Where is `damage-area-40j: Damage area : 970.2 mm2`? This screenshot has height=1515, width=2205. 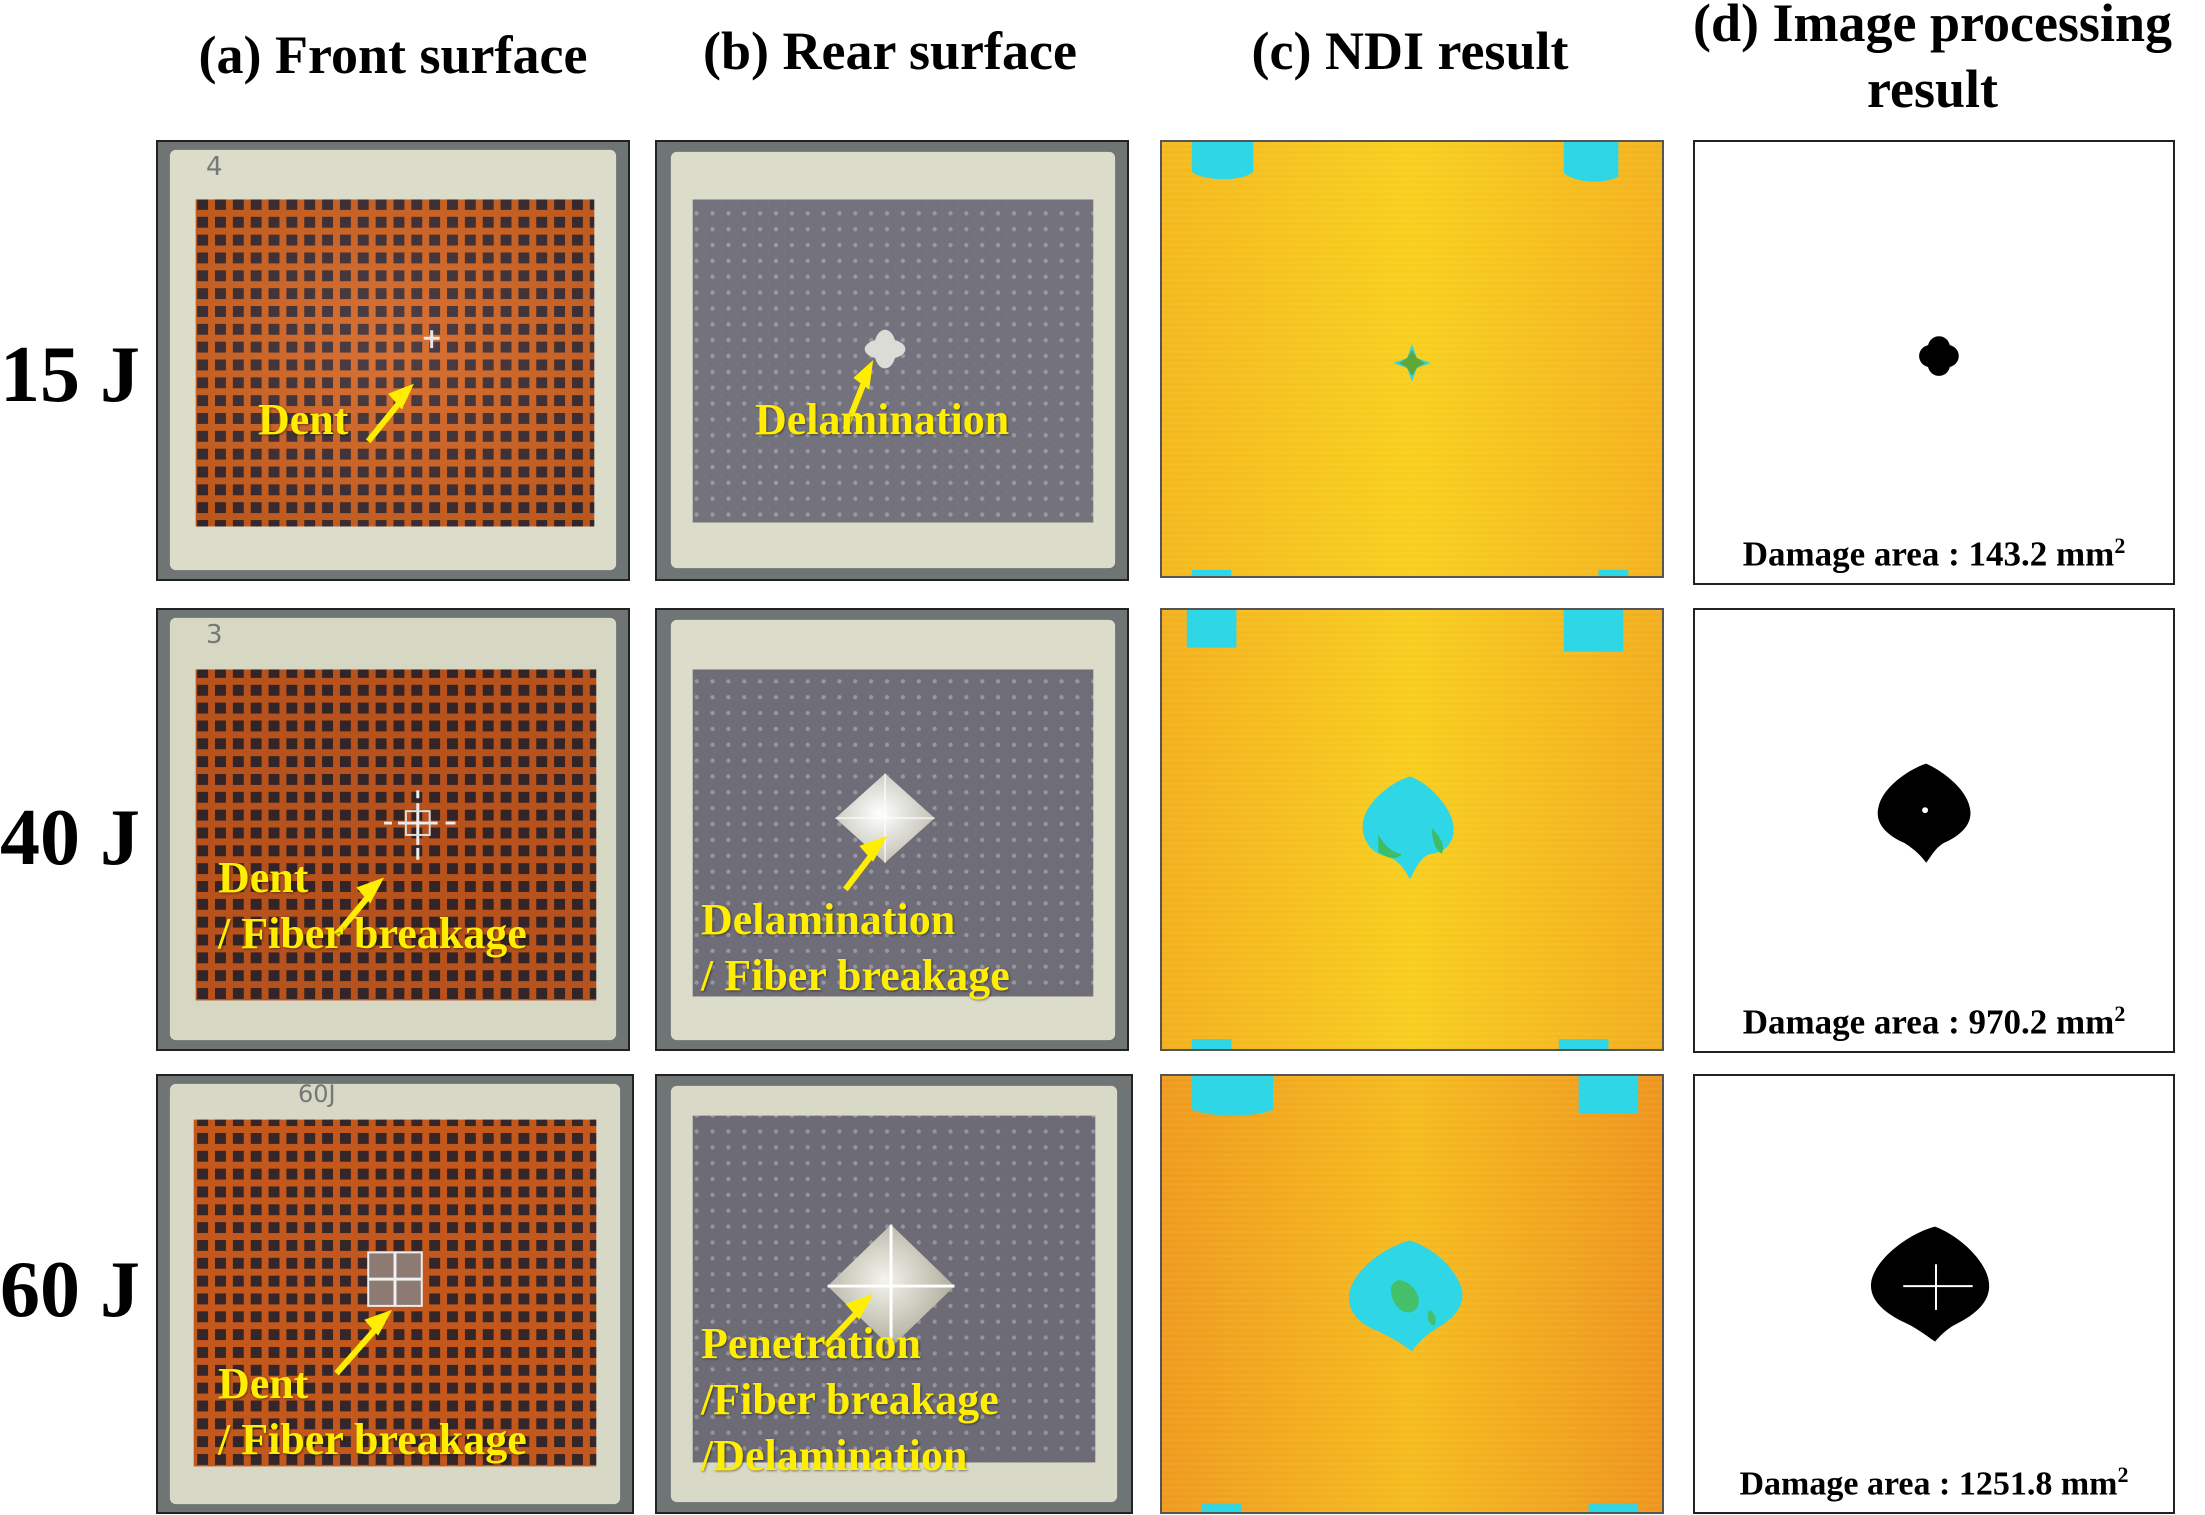 damage-area-40j: Damage area : 970.2 mm2 is located at coordinates (1934, 1021).